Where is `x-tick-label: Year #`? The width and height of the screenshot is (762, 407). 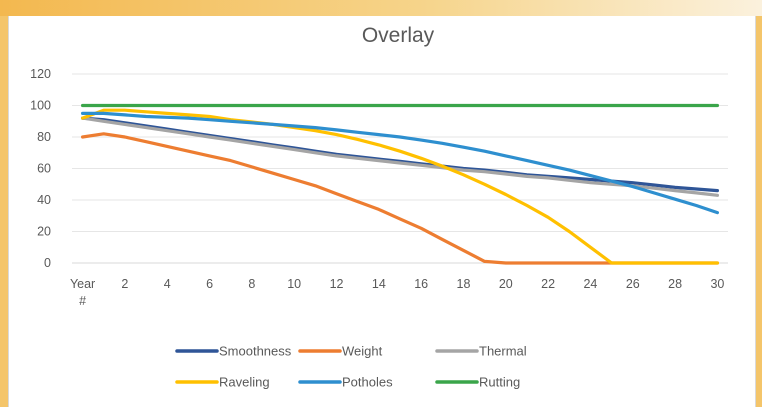 x-tick-label: Year # is located at coordinates (82, 292).